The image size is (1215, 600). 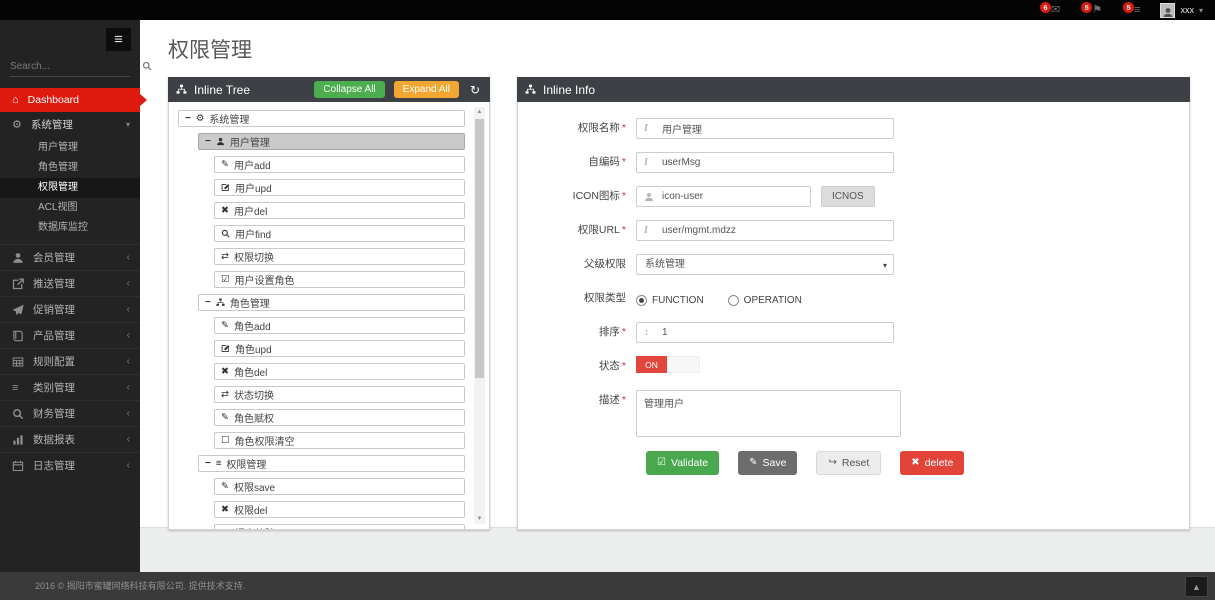 I want to click on list-icon: ≡, so click(x=15, y=387).